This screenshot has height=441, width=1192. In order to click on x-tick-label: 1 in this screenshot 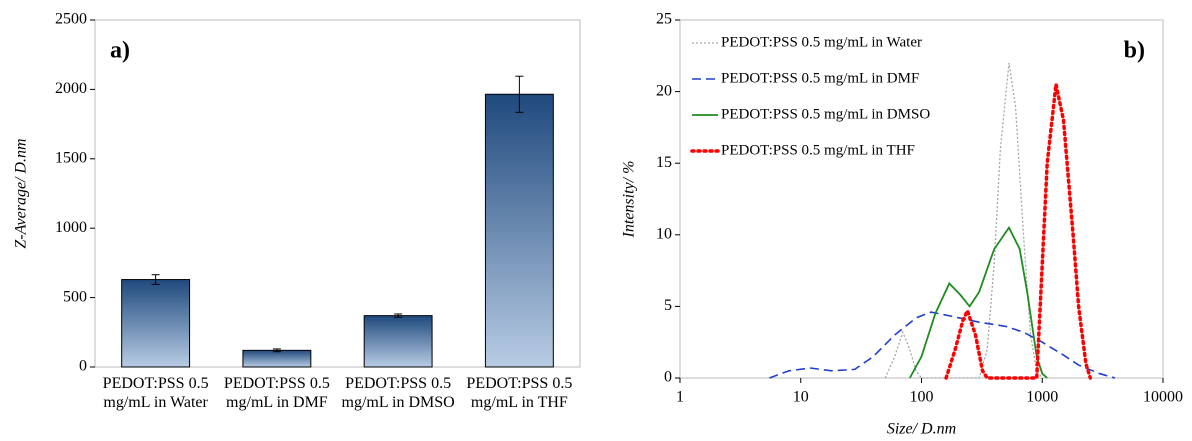, I will do `click(680, 397)`.